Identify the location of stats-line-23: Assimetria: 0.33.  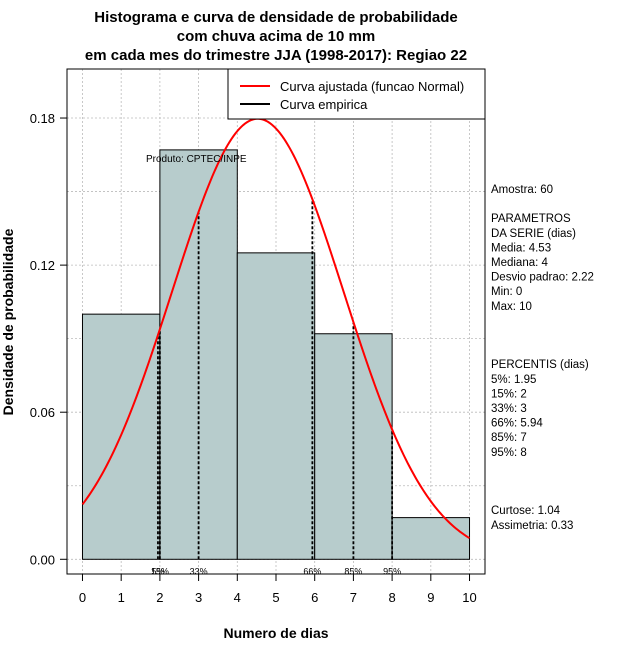
(532, 526).